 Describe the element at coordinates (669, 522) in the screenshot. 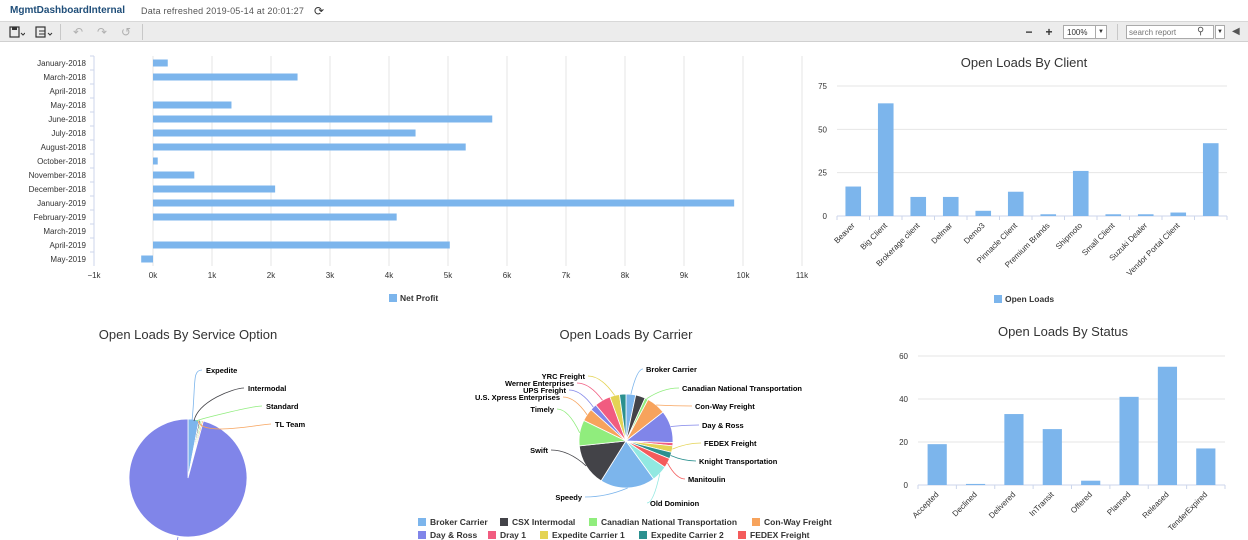

I see `legend-label: Canadian National Transportation` at that location.